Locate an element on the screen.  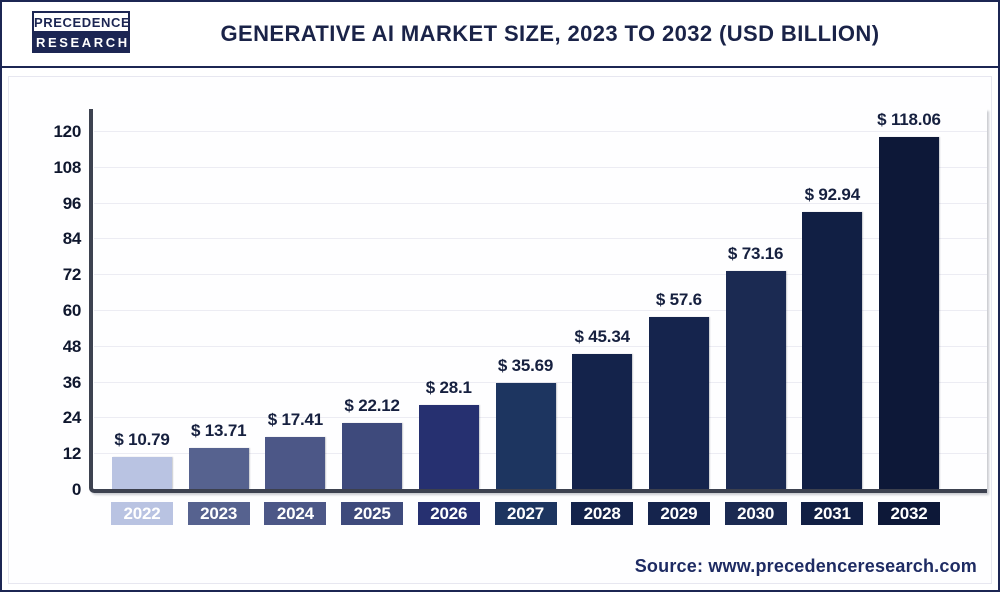
bar-value-label: $ 13.71 is located at coordinates (219, 431).